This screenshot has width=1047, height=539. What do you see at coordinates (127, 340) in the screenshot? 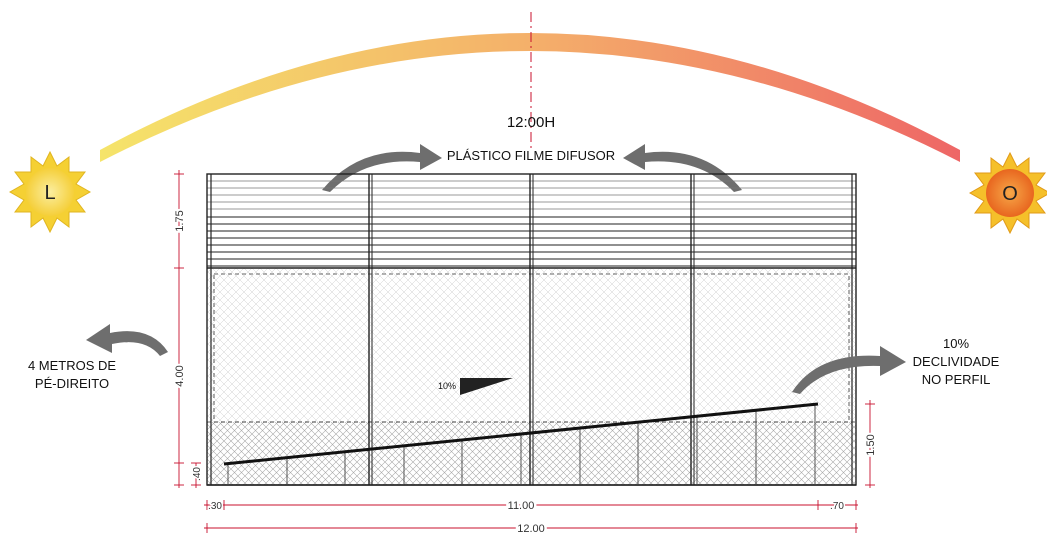
I see `ceiling-note-arrow-icon` at bounding box center [127, 340].